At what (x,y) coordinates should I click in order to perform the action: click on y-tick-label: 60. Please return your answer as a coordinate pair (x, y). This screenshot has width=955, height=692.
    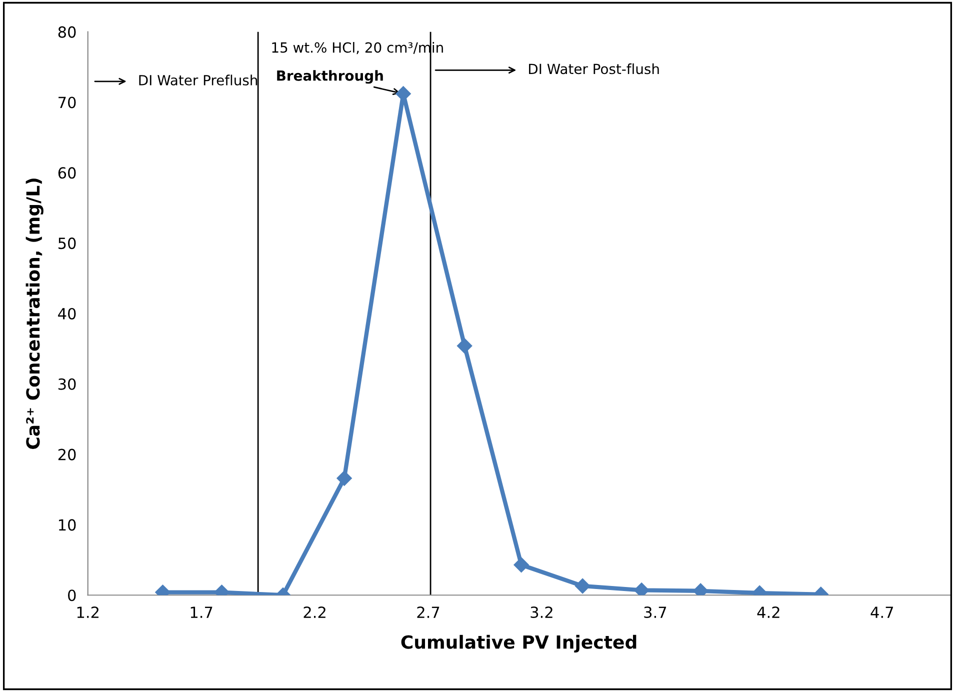
    Looking at the image, I should click on (67, 173).